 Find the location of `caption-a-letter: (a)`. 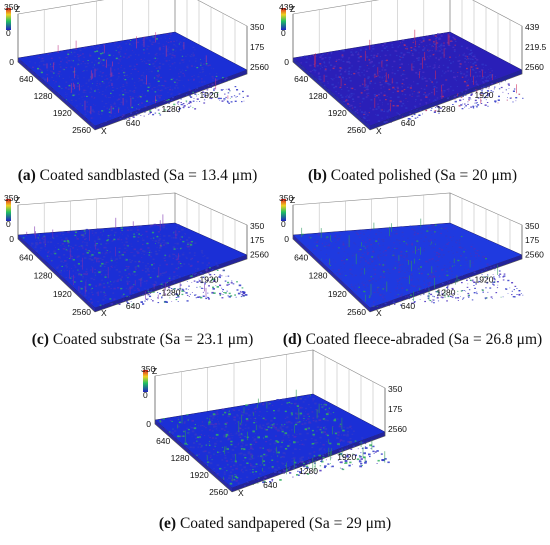

caption-a-letter: (a) is located at coordinates (26, 175).